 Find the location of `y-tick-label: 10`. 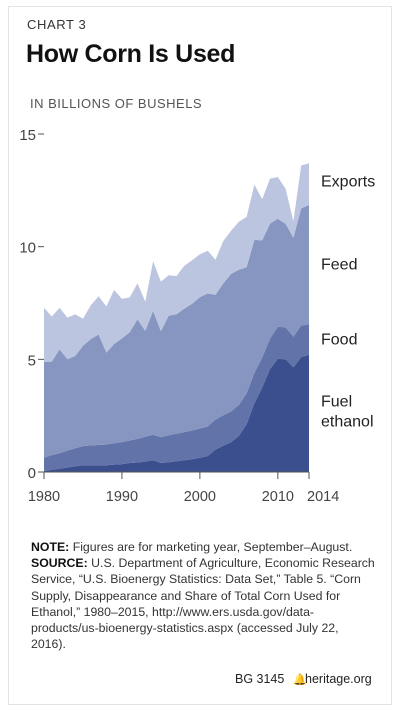

y-tick-label: 10 is located at coordinates (27, 248).